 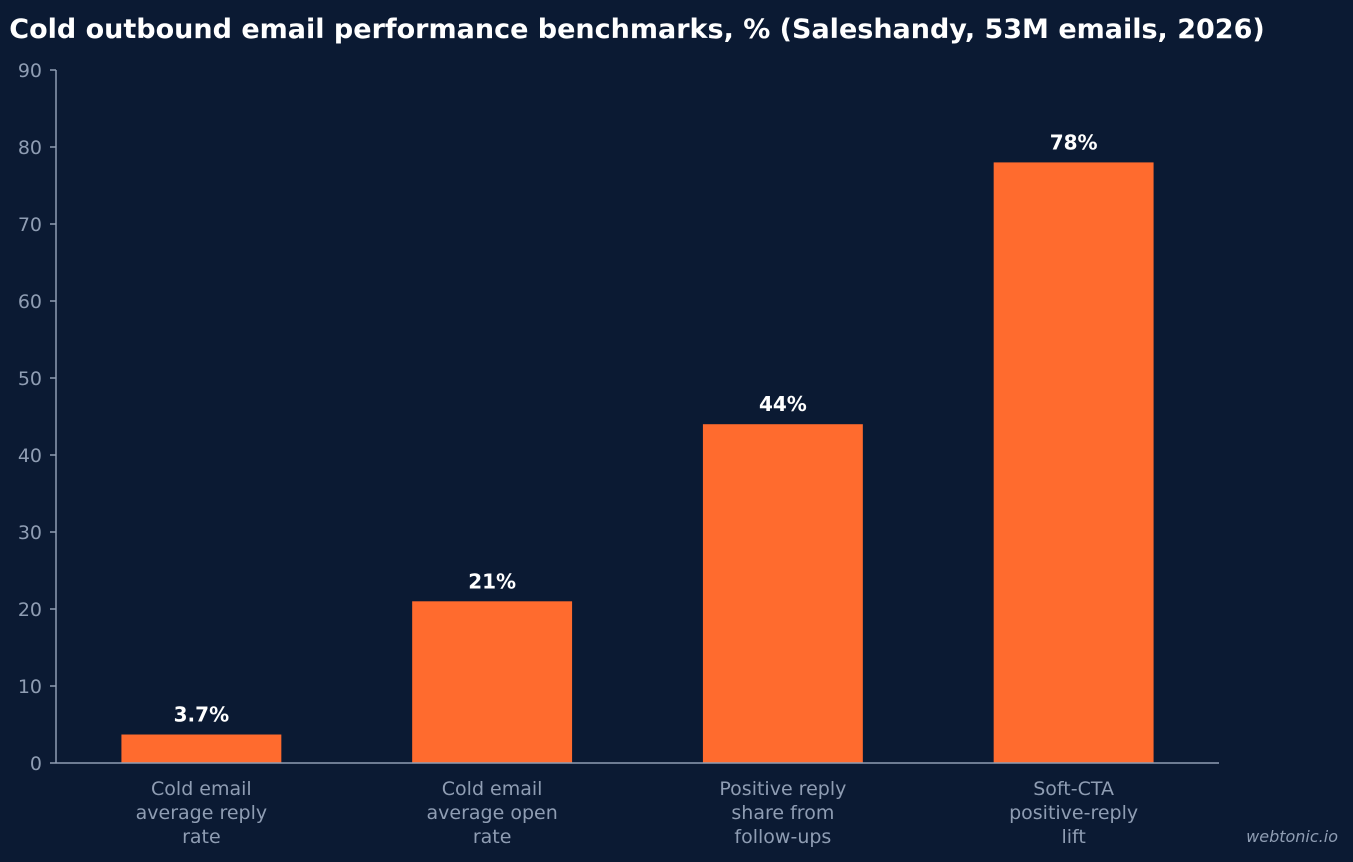 What do you see at coordinates (30, 225) in the screenshot?
I see `y-tick-label-7: 70` at bounding box center [30, 225].